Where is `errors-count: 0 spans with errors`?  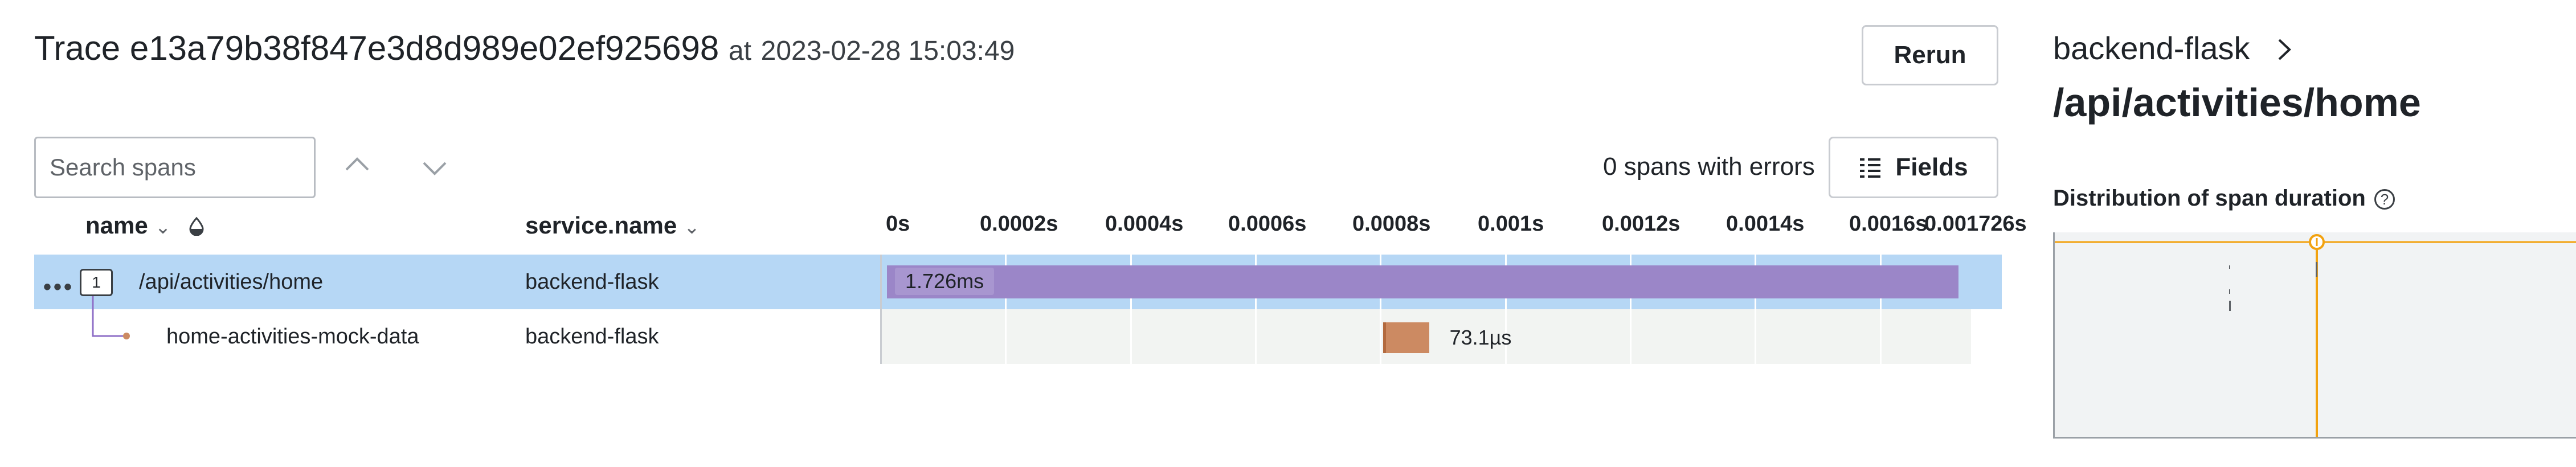 errors-count: 0 spans with errors is located at coordinates (1709, 167).